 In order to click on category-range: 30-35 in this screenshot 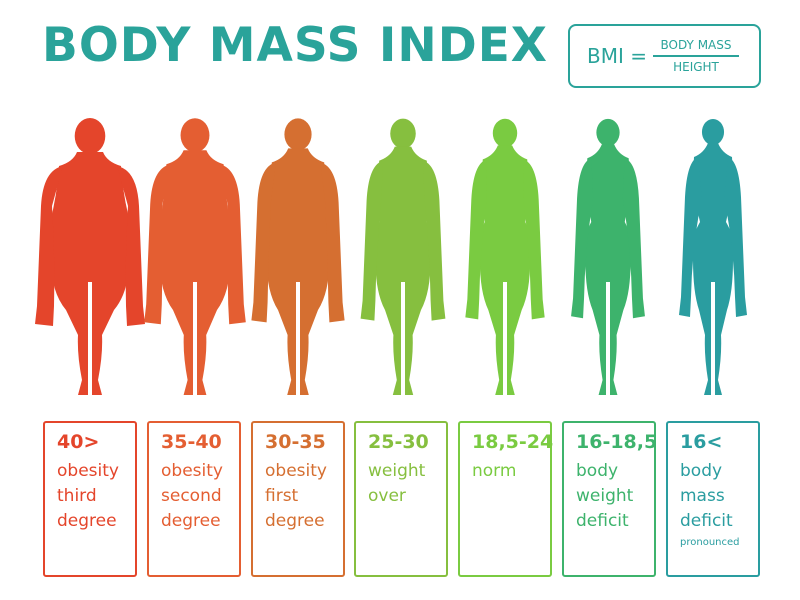, I will do `click(295, 442)`.